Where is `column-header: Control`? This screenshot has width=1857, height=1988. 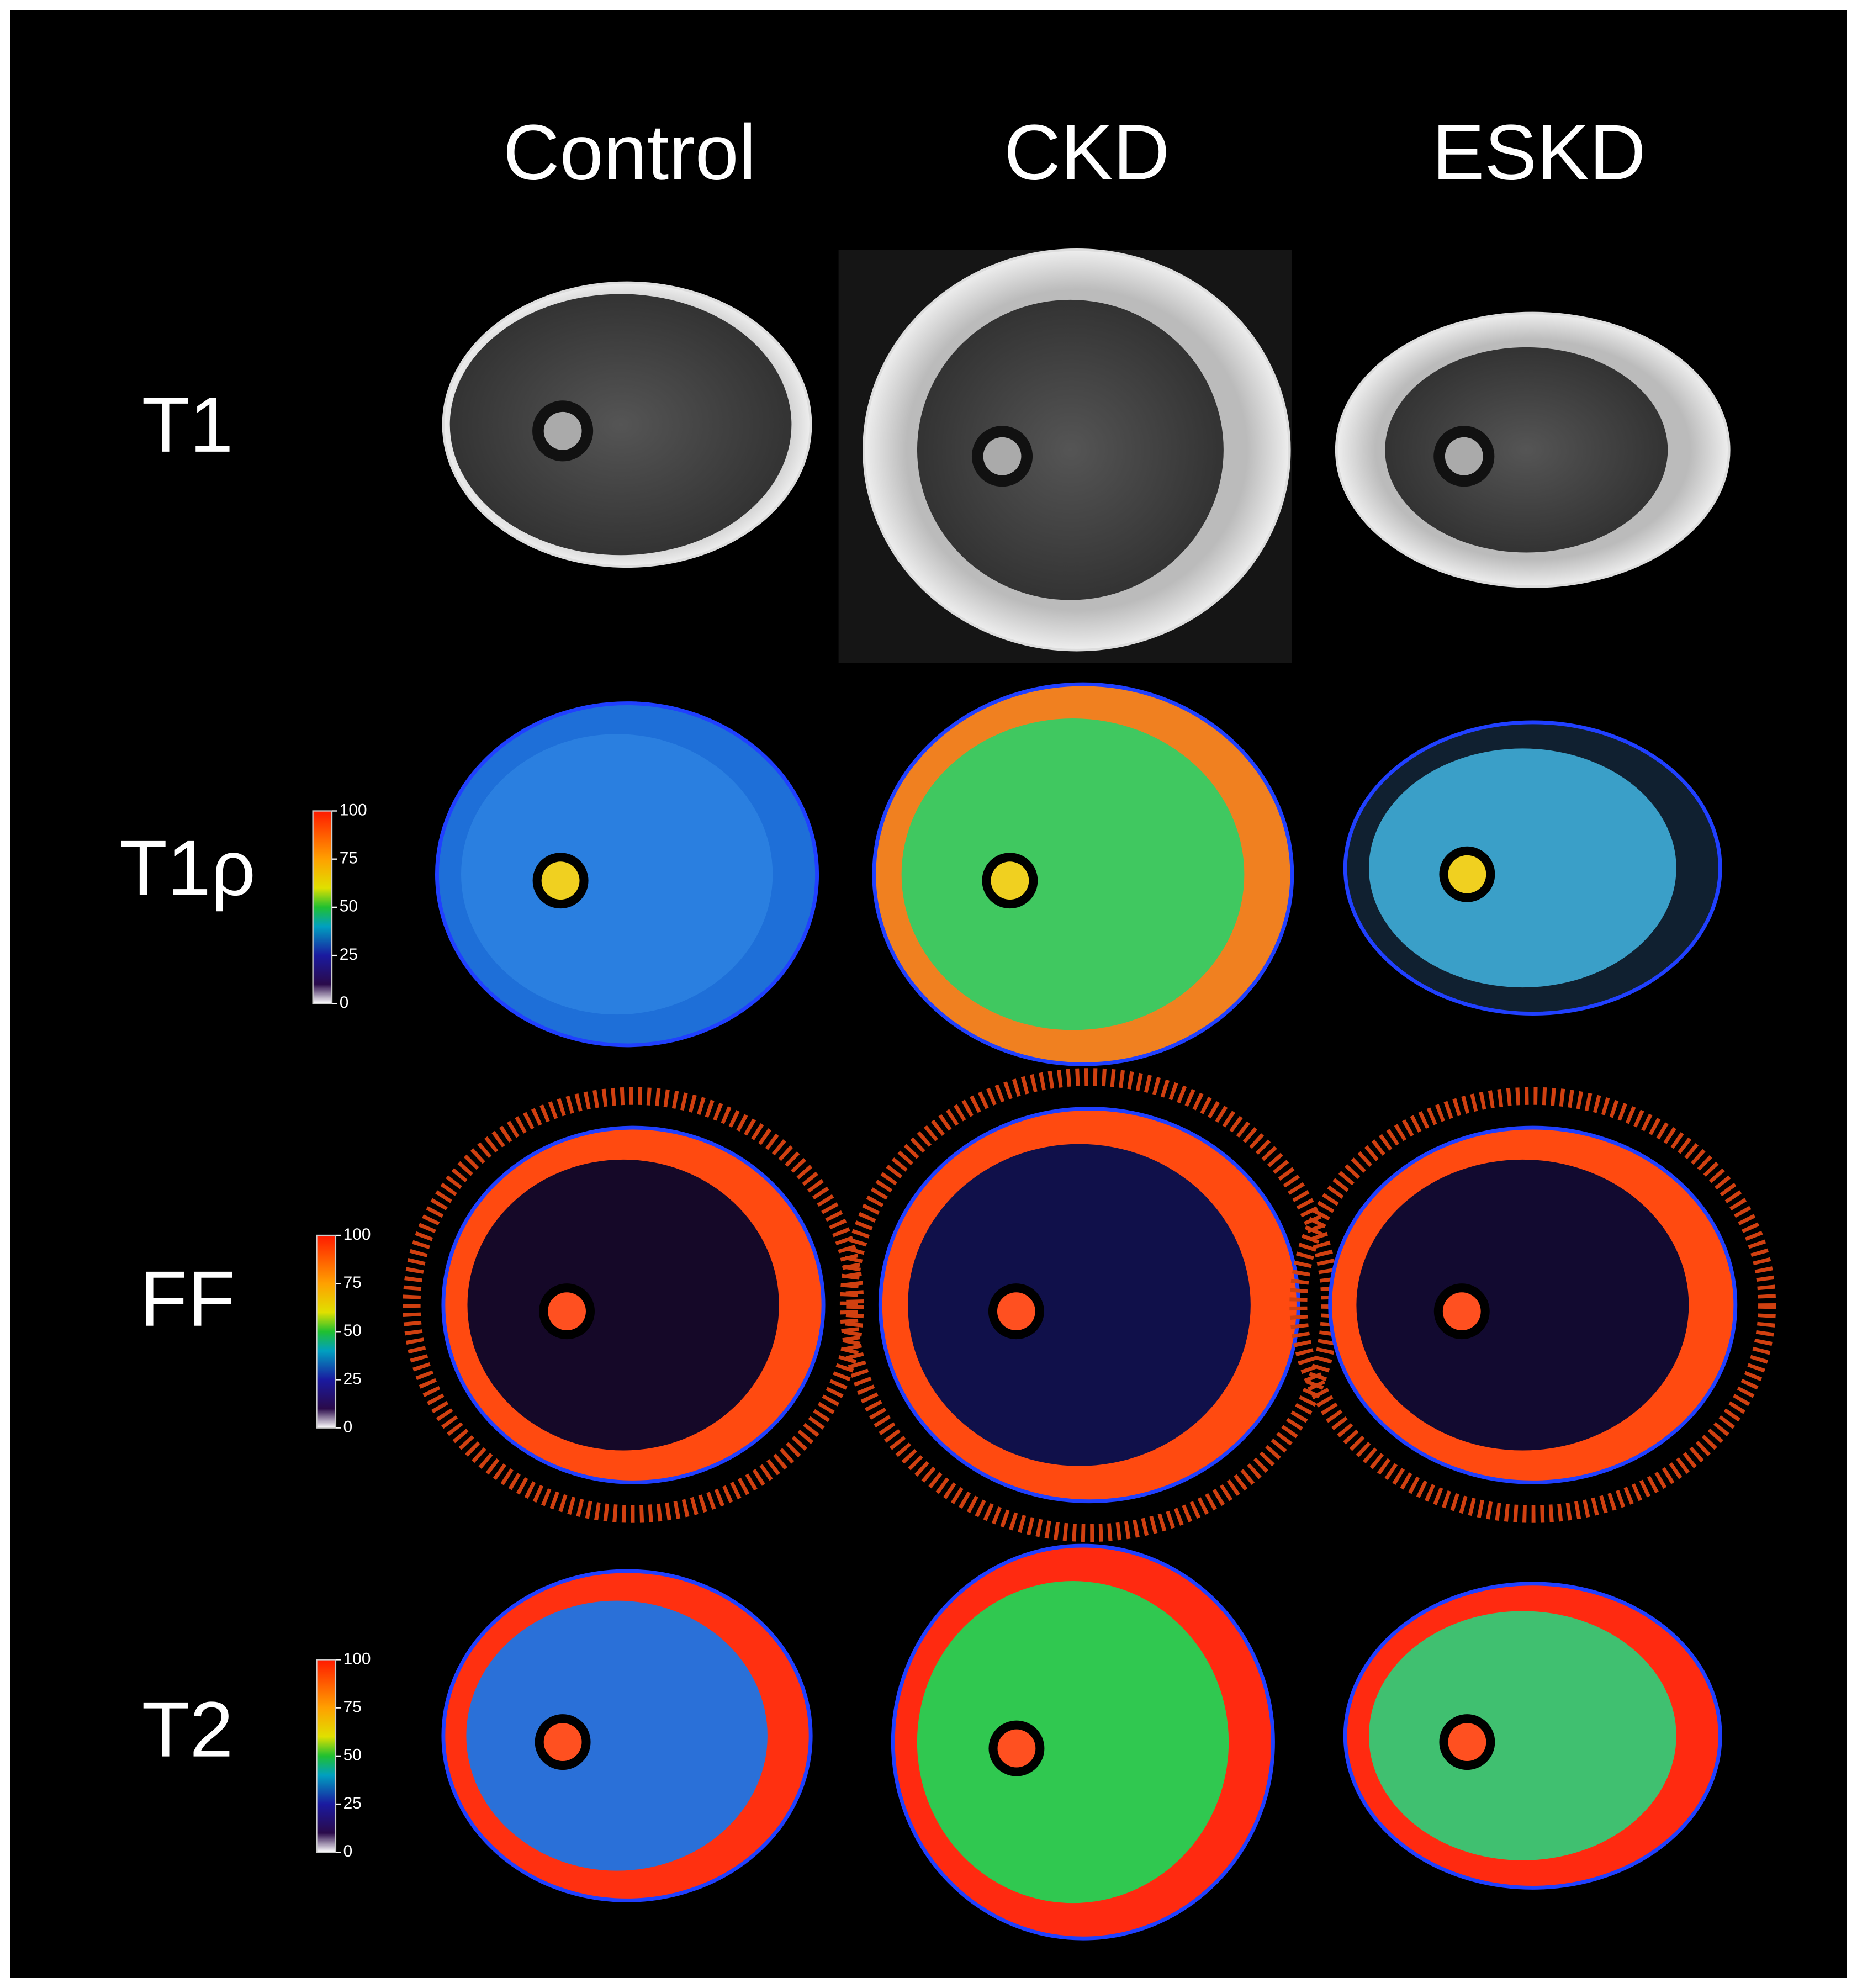 column-header: Control is located at coordinates (629, 153).